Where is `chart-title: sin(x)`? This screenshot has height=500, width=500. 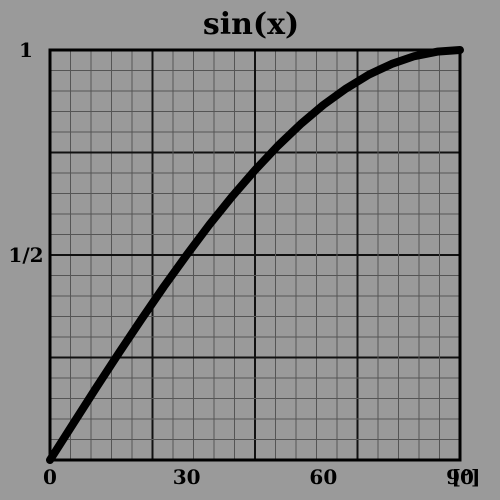 chart-title: sin(x) is located at coordinates (251, 24).